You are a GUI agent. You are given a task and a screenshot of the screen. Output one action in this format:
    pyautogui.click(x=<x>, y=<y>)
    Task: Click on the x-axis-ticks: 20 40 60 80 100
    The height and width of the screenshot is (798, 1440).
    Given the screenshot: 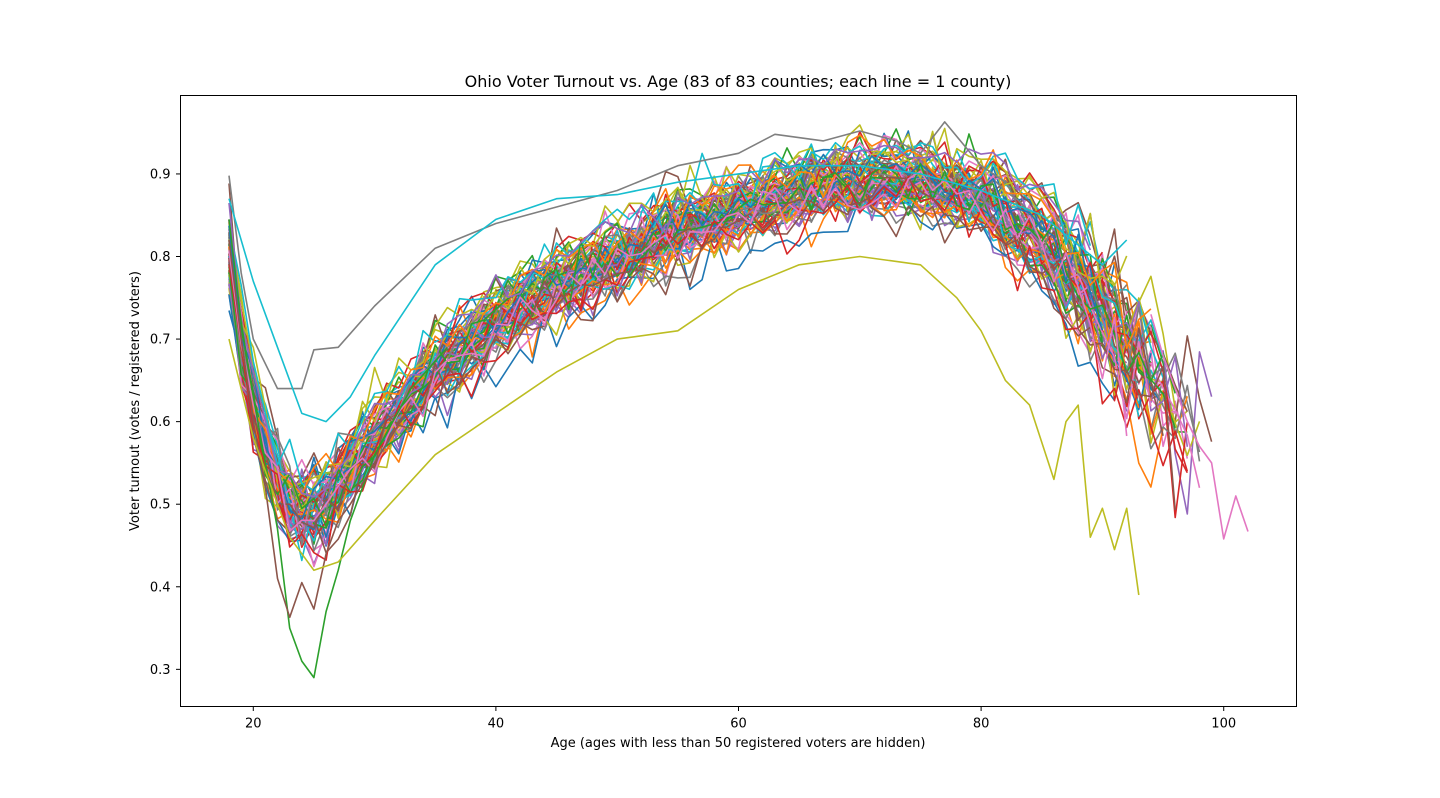 What is the action you would take?
    pyautogui.click(x=740, y=719)
    